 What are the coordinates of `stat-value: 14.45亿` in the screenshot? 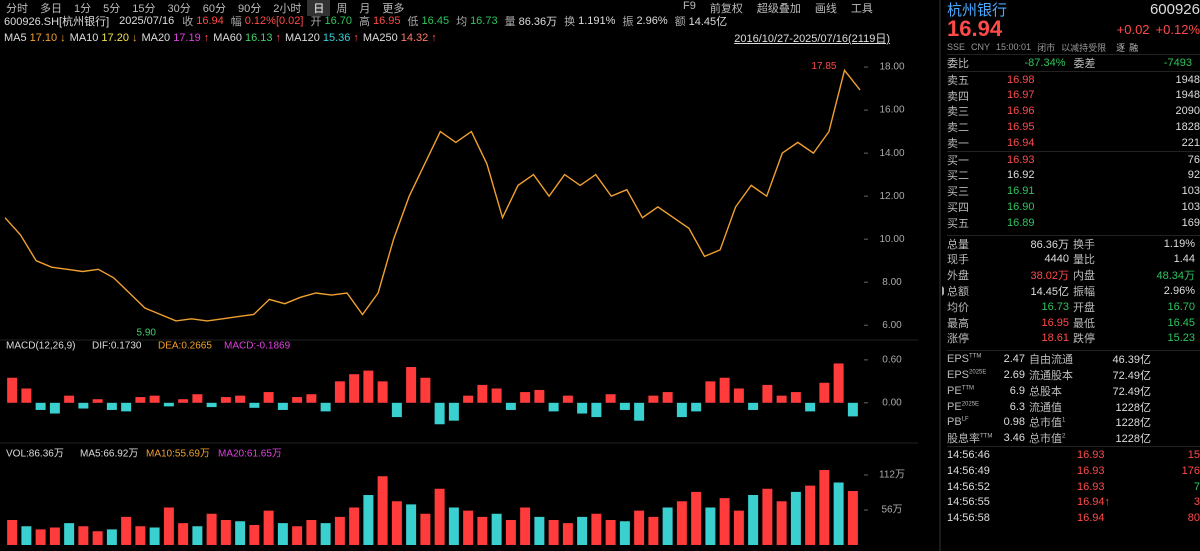 It's located at (1049, 292).